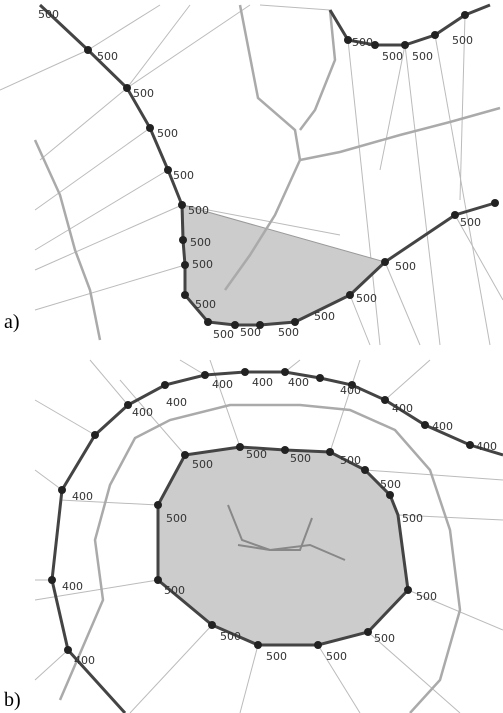 This screenshot has width=503, height=713. I want to click on panel-label: b), so click(12, 700).